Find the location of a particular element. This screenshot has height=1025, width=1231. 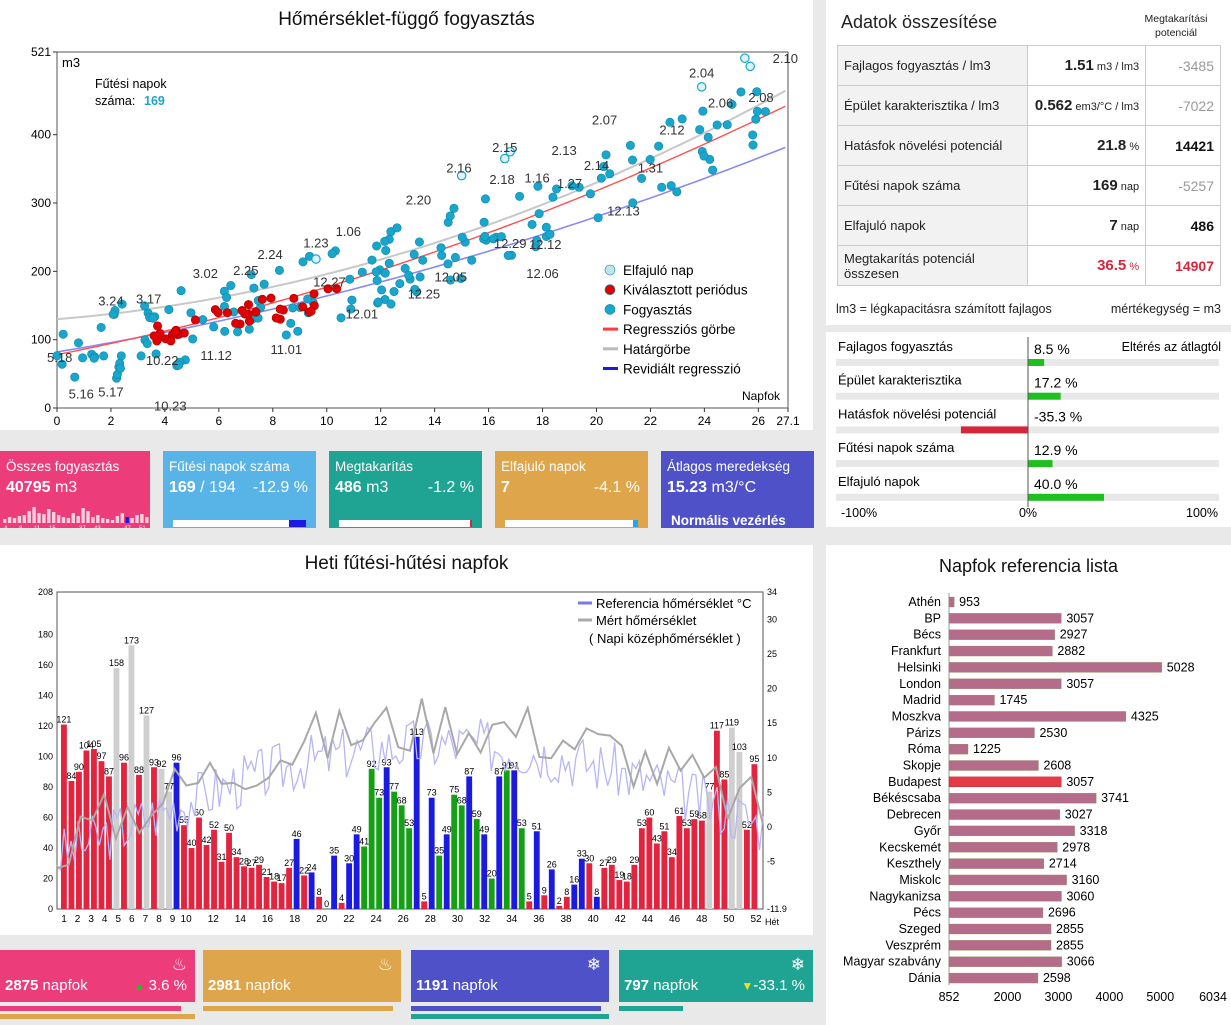

kpi-tile: Elfajuló napok 7 -4.1 % is located at coordinates (571, 489).